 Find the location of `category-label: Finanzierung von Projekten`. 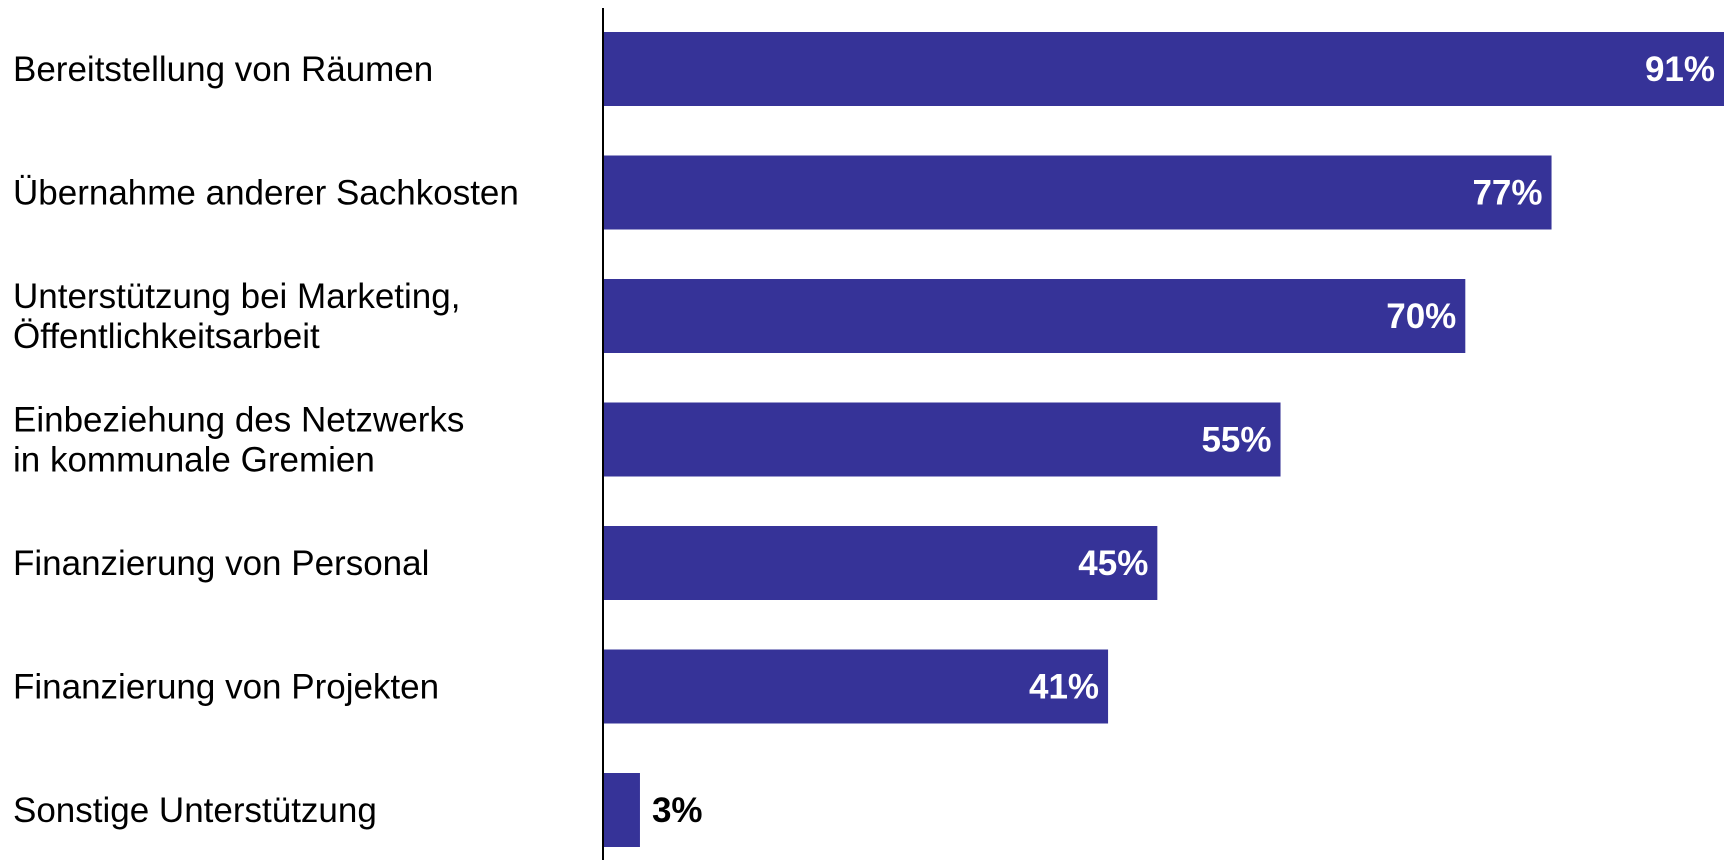

category-label: Finanzierung von Projekten is located at coordinates (226, 687).